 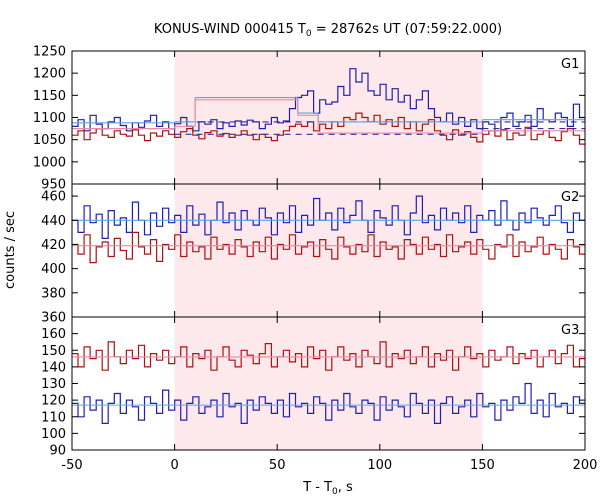 I want to click on y-tick-label: 420, so click(x=53, y=245).